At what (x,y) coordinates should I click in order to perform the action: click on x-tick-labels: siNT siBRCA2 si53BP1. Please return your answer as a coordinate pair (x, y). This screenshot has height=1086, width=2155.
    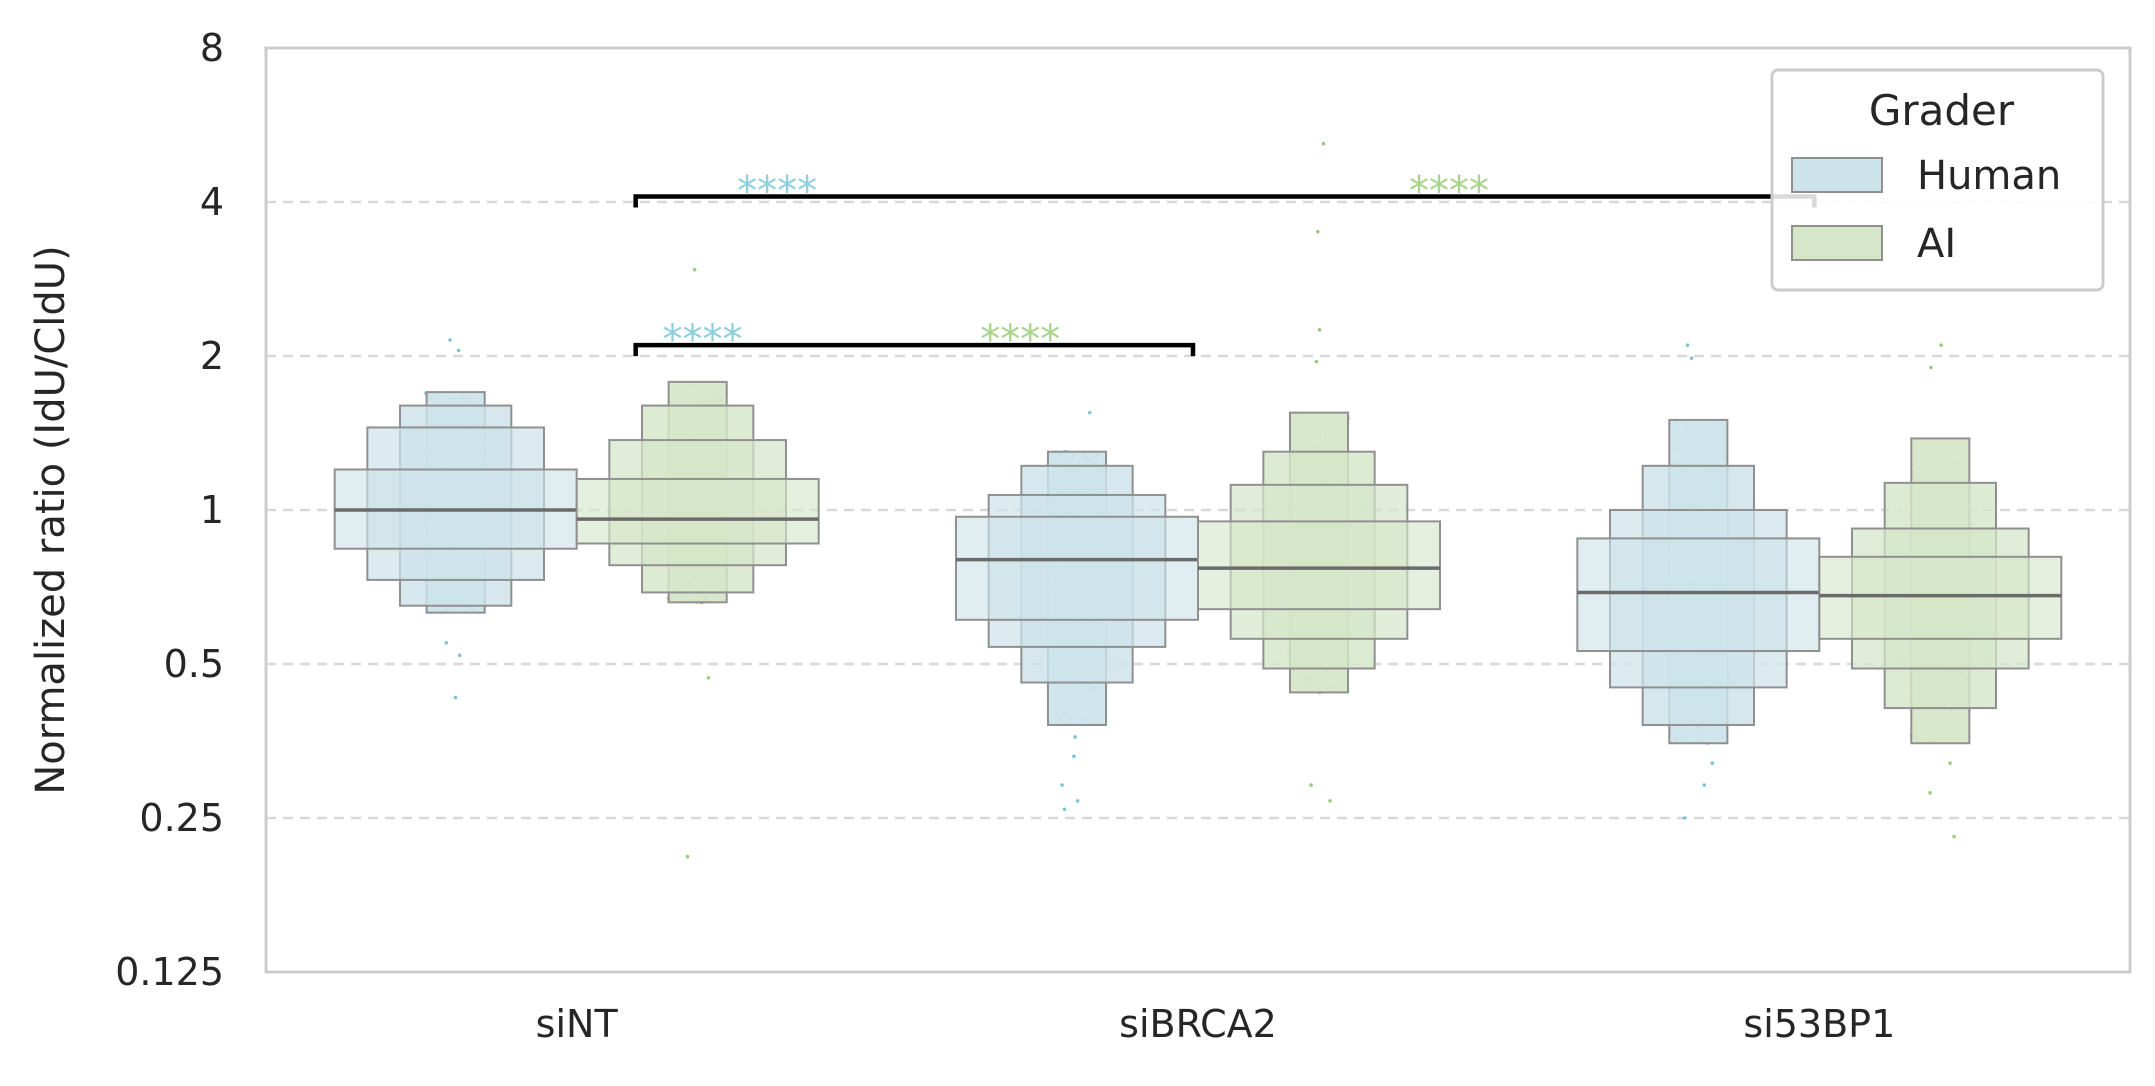
    Looking at the image, I should click on (1216, 1024).